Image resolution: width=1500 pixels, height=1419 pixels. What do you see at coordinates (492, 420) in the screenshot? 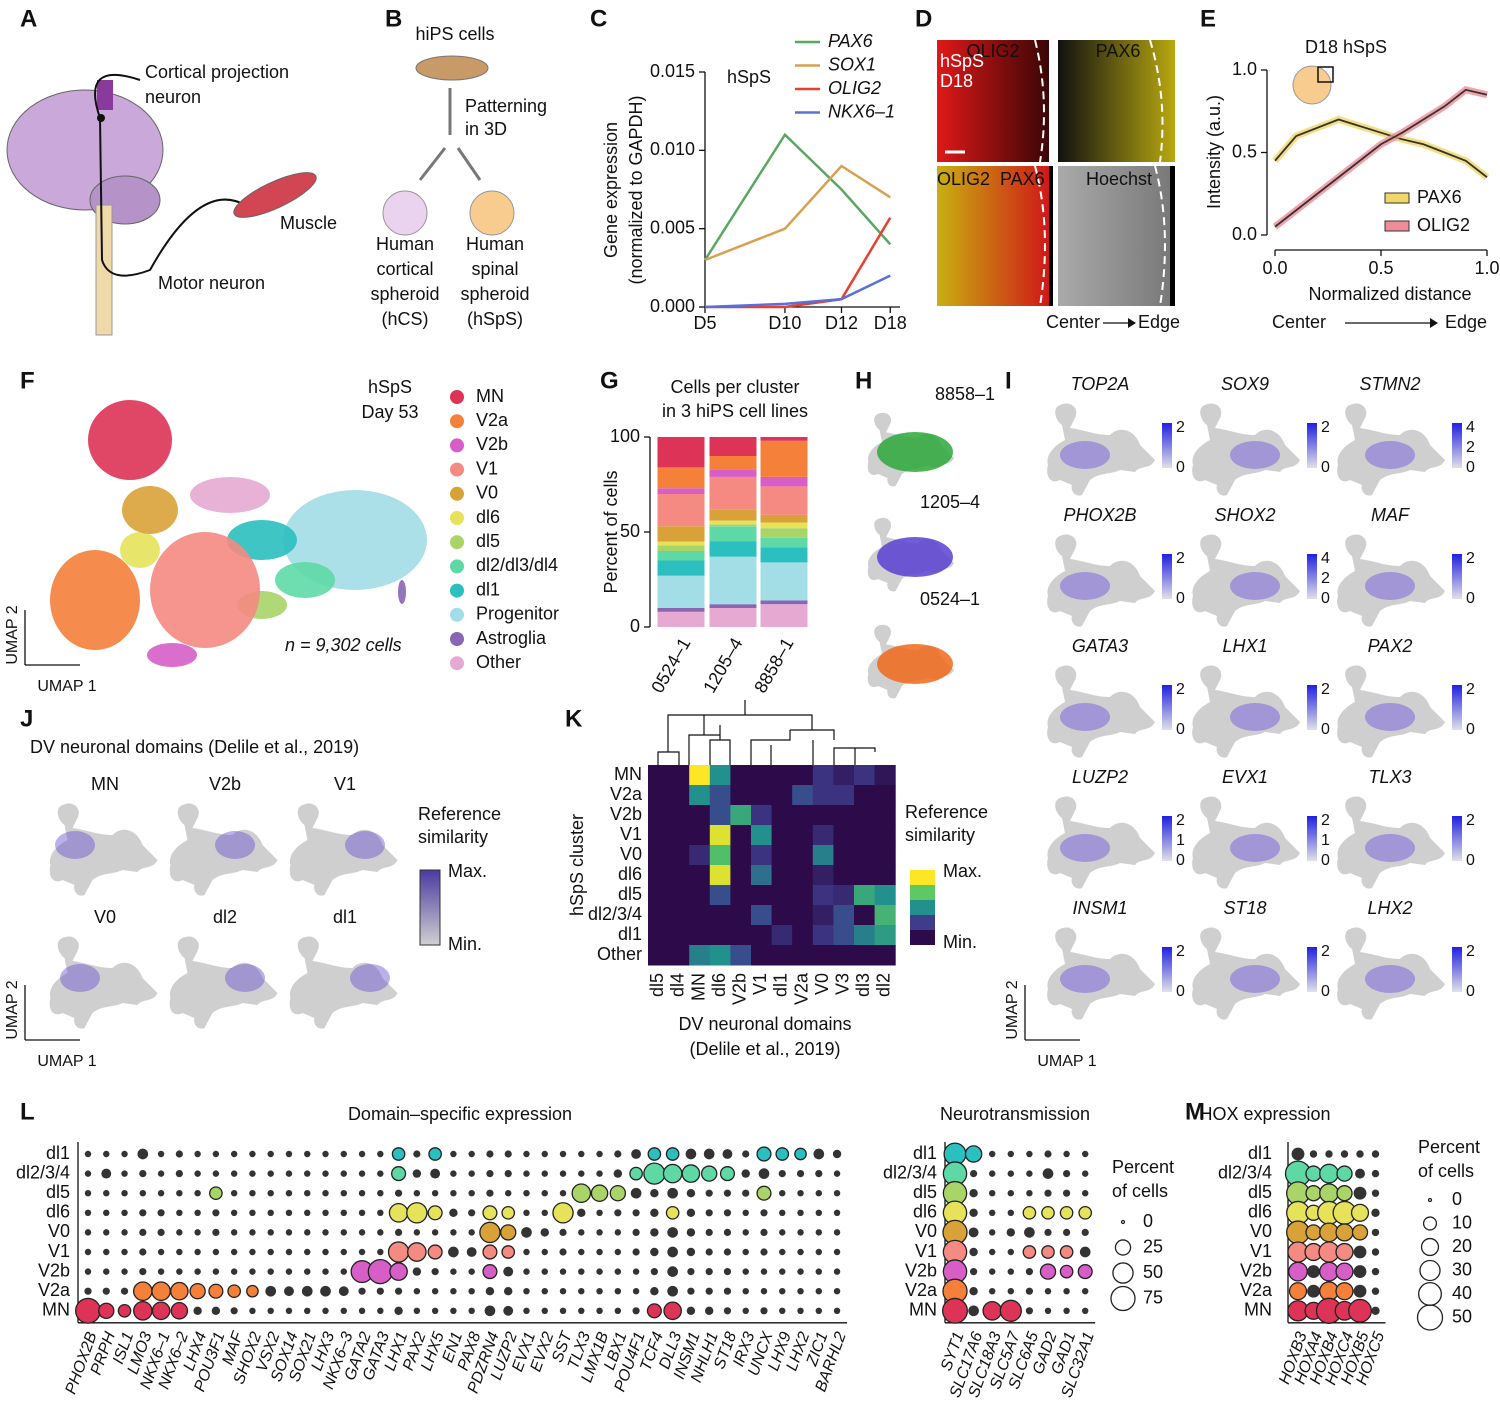
I see `legend-label: V2a` at bounding box center [492, 420].